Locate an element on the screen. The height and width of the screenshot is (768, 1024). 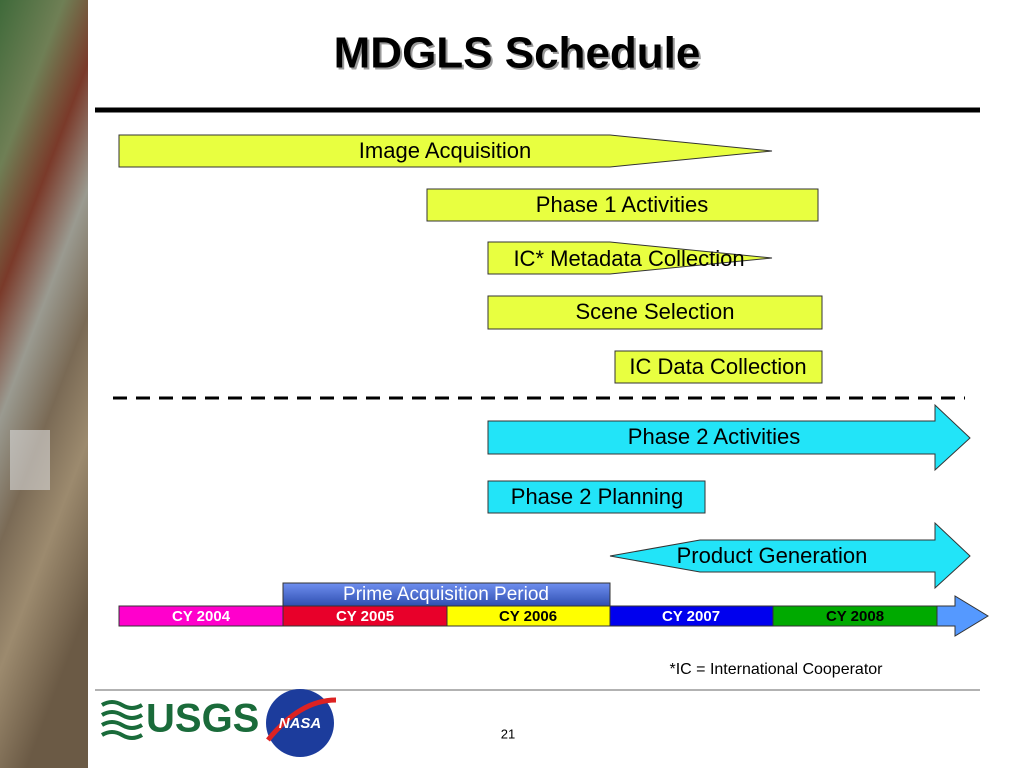
nasa-logo: NASA is located at coordinates (301, 723).